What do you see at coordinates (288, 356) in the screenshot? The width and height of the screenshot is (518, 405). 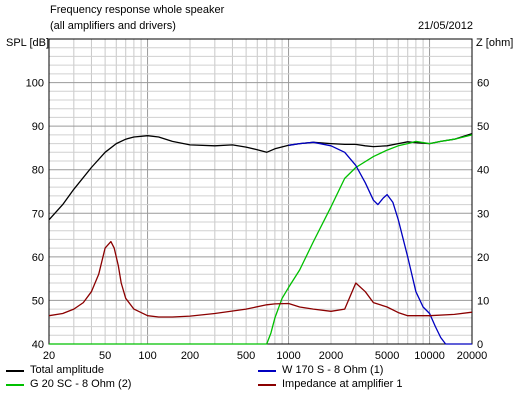 I see `x-tick-label: 1000` at bounding box center [288, 356].